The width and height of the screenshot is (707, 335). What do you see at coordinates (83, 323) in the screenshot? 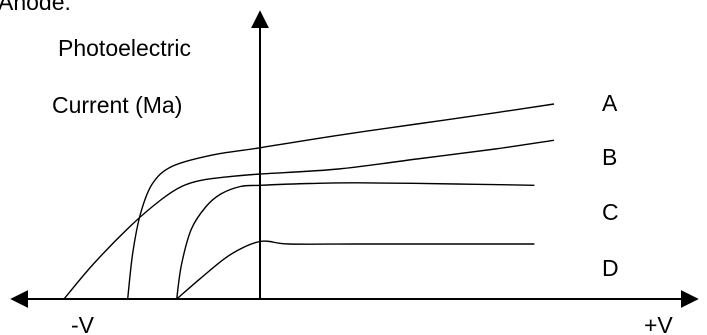
I see `x-tick-label-negative: -V` at bounding box center [83, 323].